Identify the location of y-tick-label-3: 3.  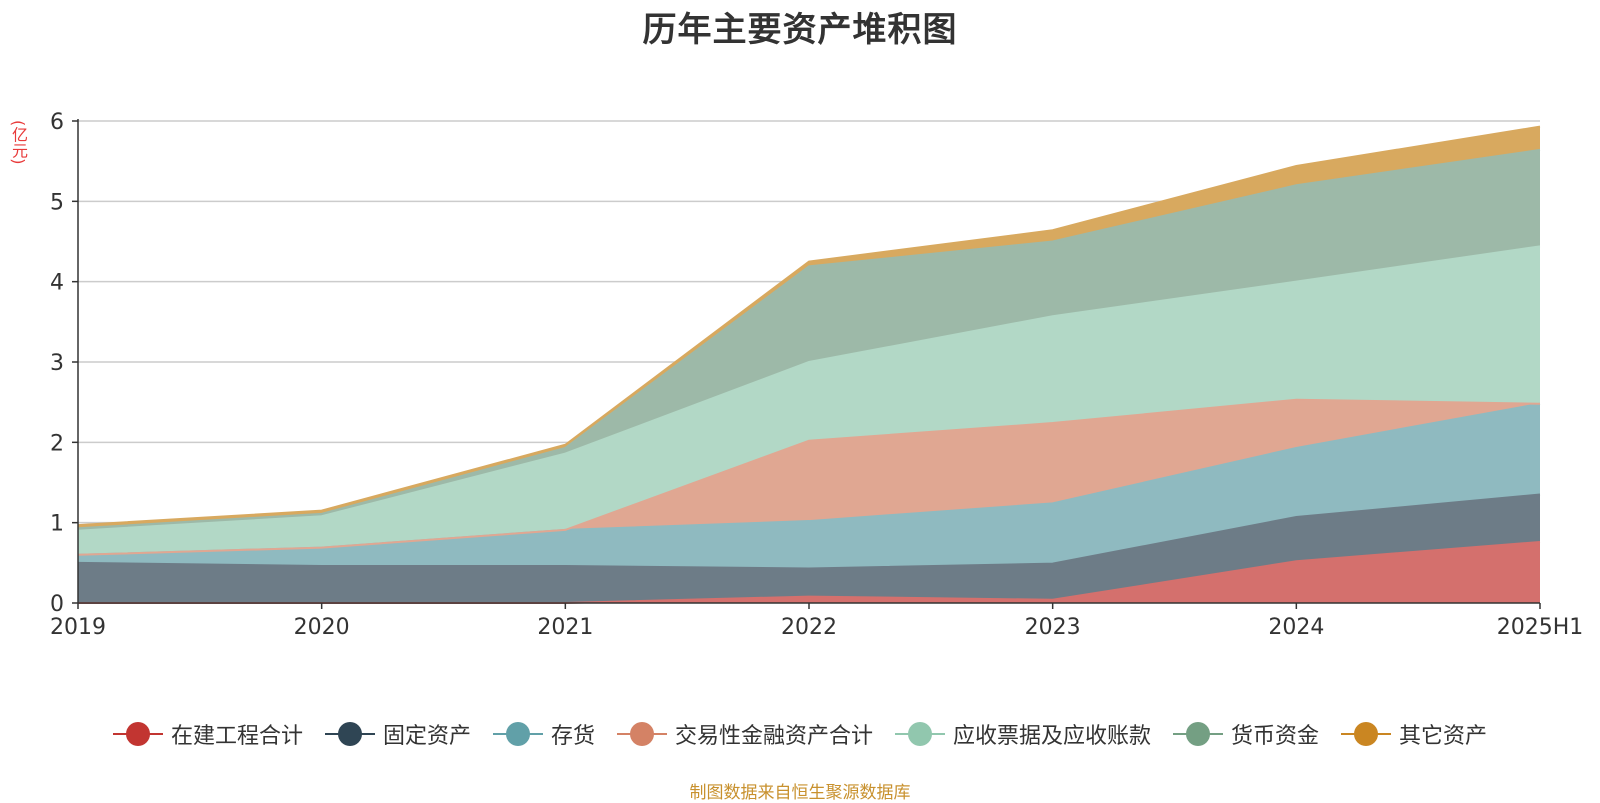
(57, 363).